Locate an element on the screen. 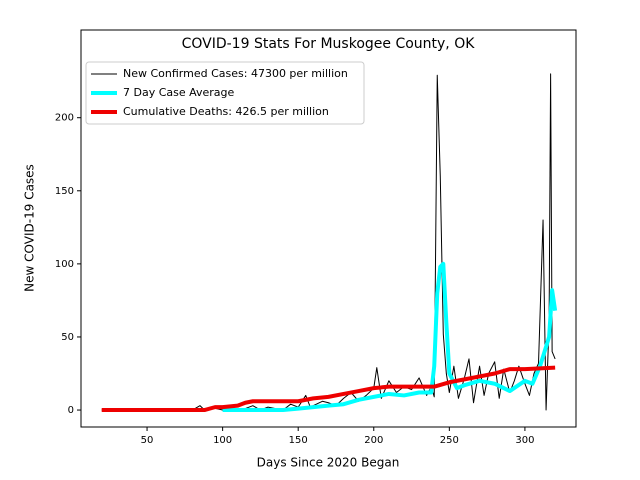 This screenshot has height=480, width=640. x-tick-label: 50 is located at coordinates (147, 440).